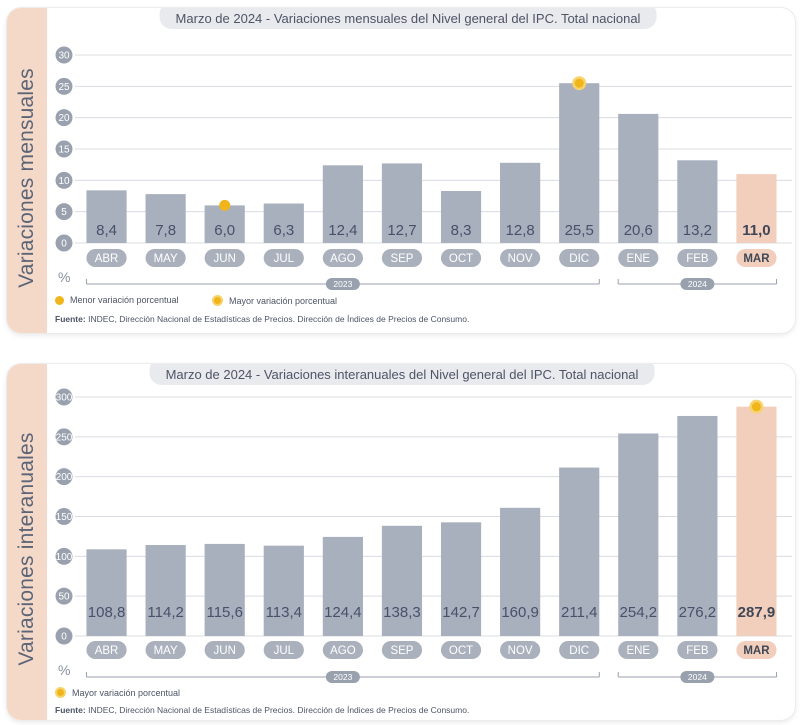 This screenshot has width=801, height=725. Describe the element at coordinates (757, 612) in the screenshot. I see `data-label: 287,9` at that location.